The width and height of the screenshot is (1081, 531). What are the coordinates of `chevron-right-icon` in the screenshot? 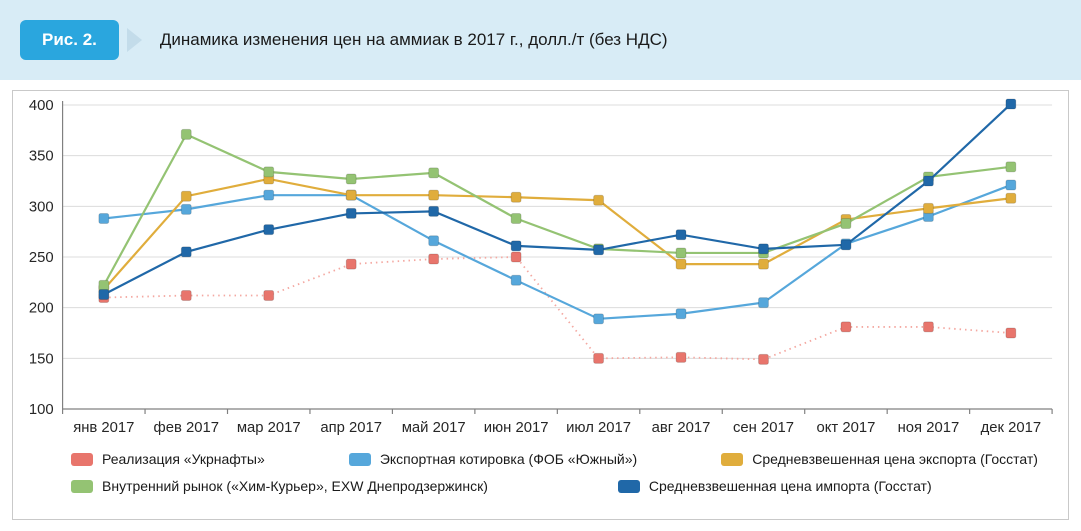 It's located at (134, 40).